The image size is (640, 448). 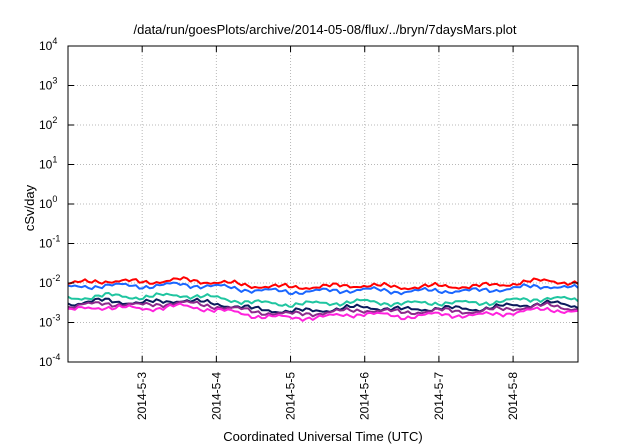 I want to click on y-tick-label: 10⁻⁴, so click(x=49, y=360).